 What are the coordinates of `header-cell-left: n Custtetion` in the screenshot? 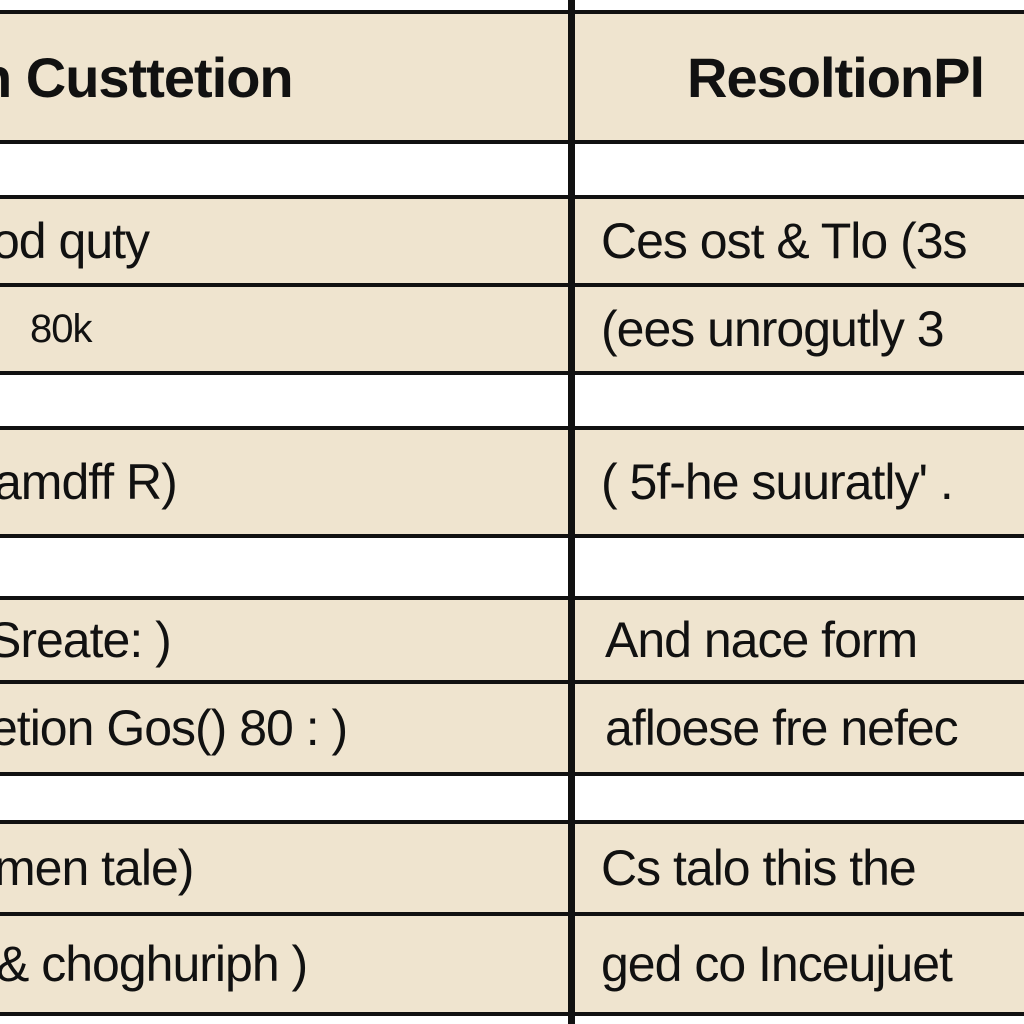 It's located at (284, 77).